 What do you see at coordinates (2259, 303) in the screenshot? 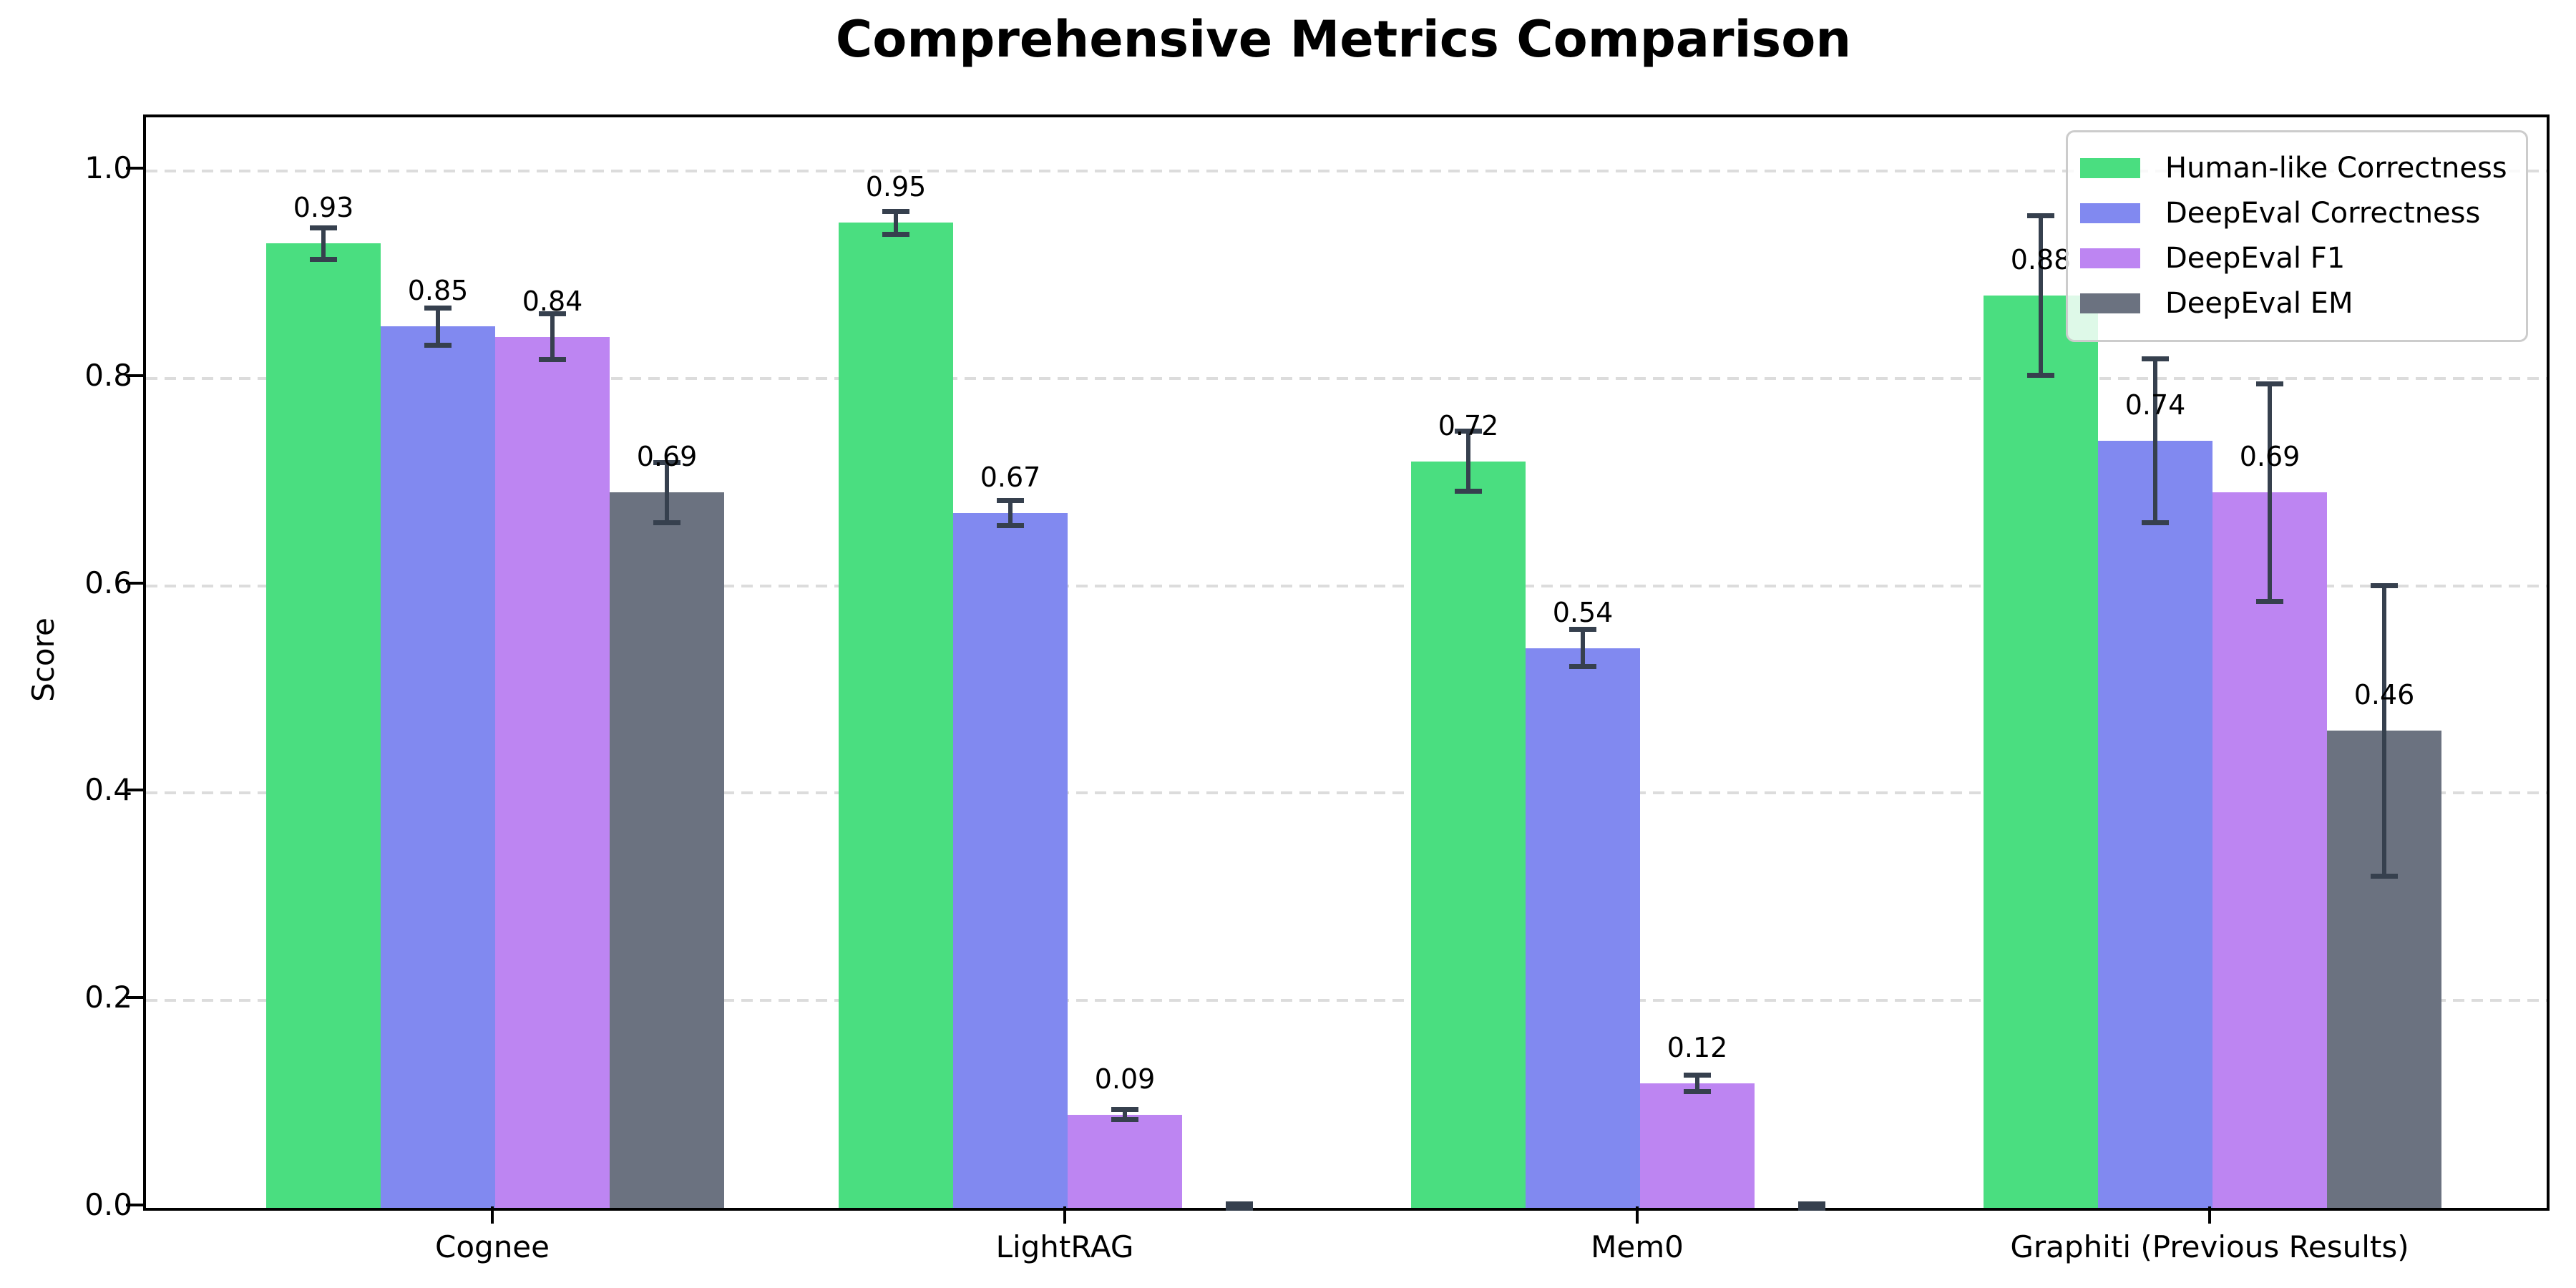
I see `legend-label: DeepEval EM` at bounding box center [2259, 303].